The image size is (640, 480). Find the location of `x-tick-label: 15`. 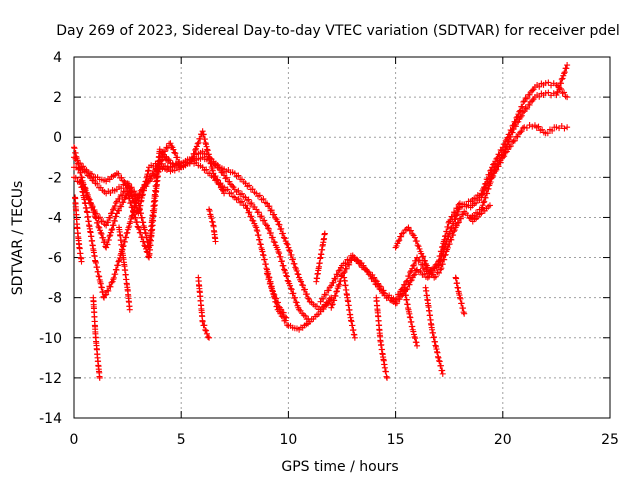

x-tick-label: 15 is located at coordinates (396, 440).